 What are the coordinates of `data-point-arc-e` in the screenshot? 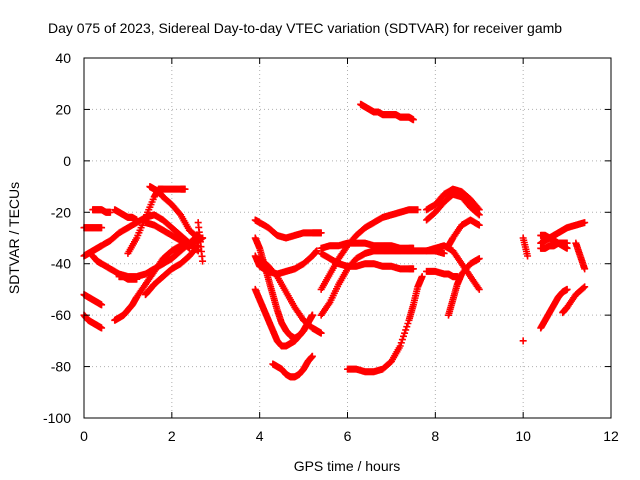 It's located at (102, 328).